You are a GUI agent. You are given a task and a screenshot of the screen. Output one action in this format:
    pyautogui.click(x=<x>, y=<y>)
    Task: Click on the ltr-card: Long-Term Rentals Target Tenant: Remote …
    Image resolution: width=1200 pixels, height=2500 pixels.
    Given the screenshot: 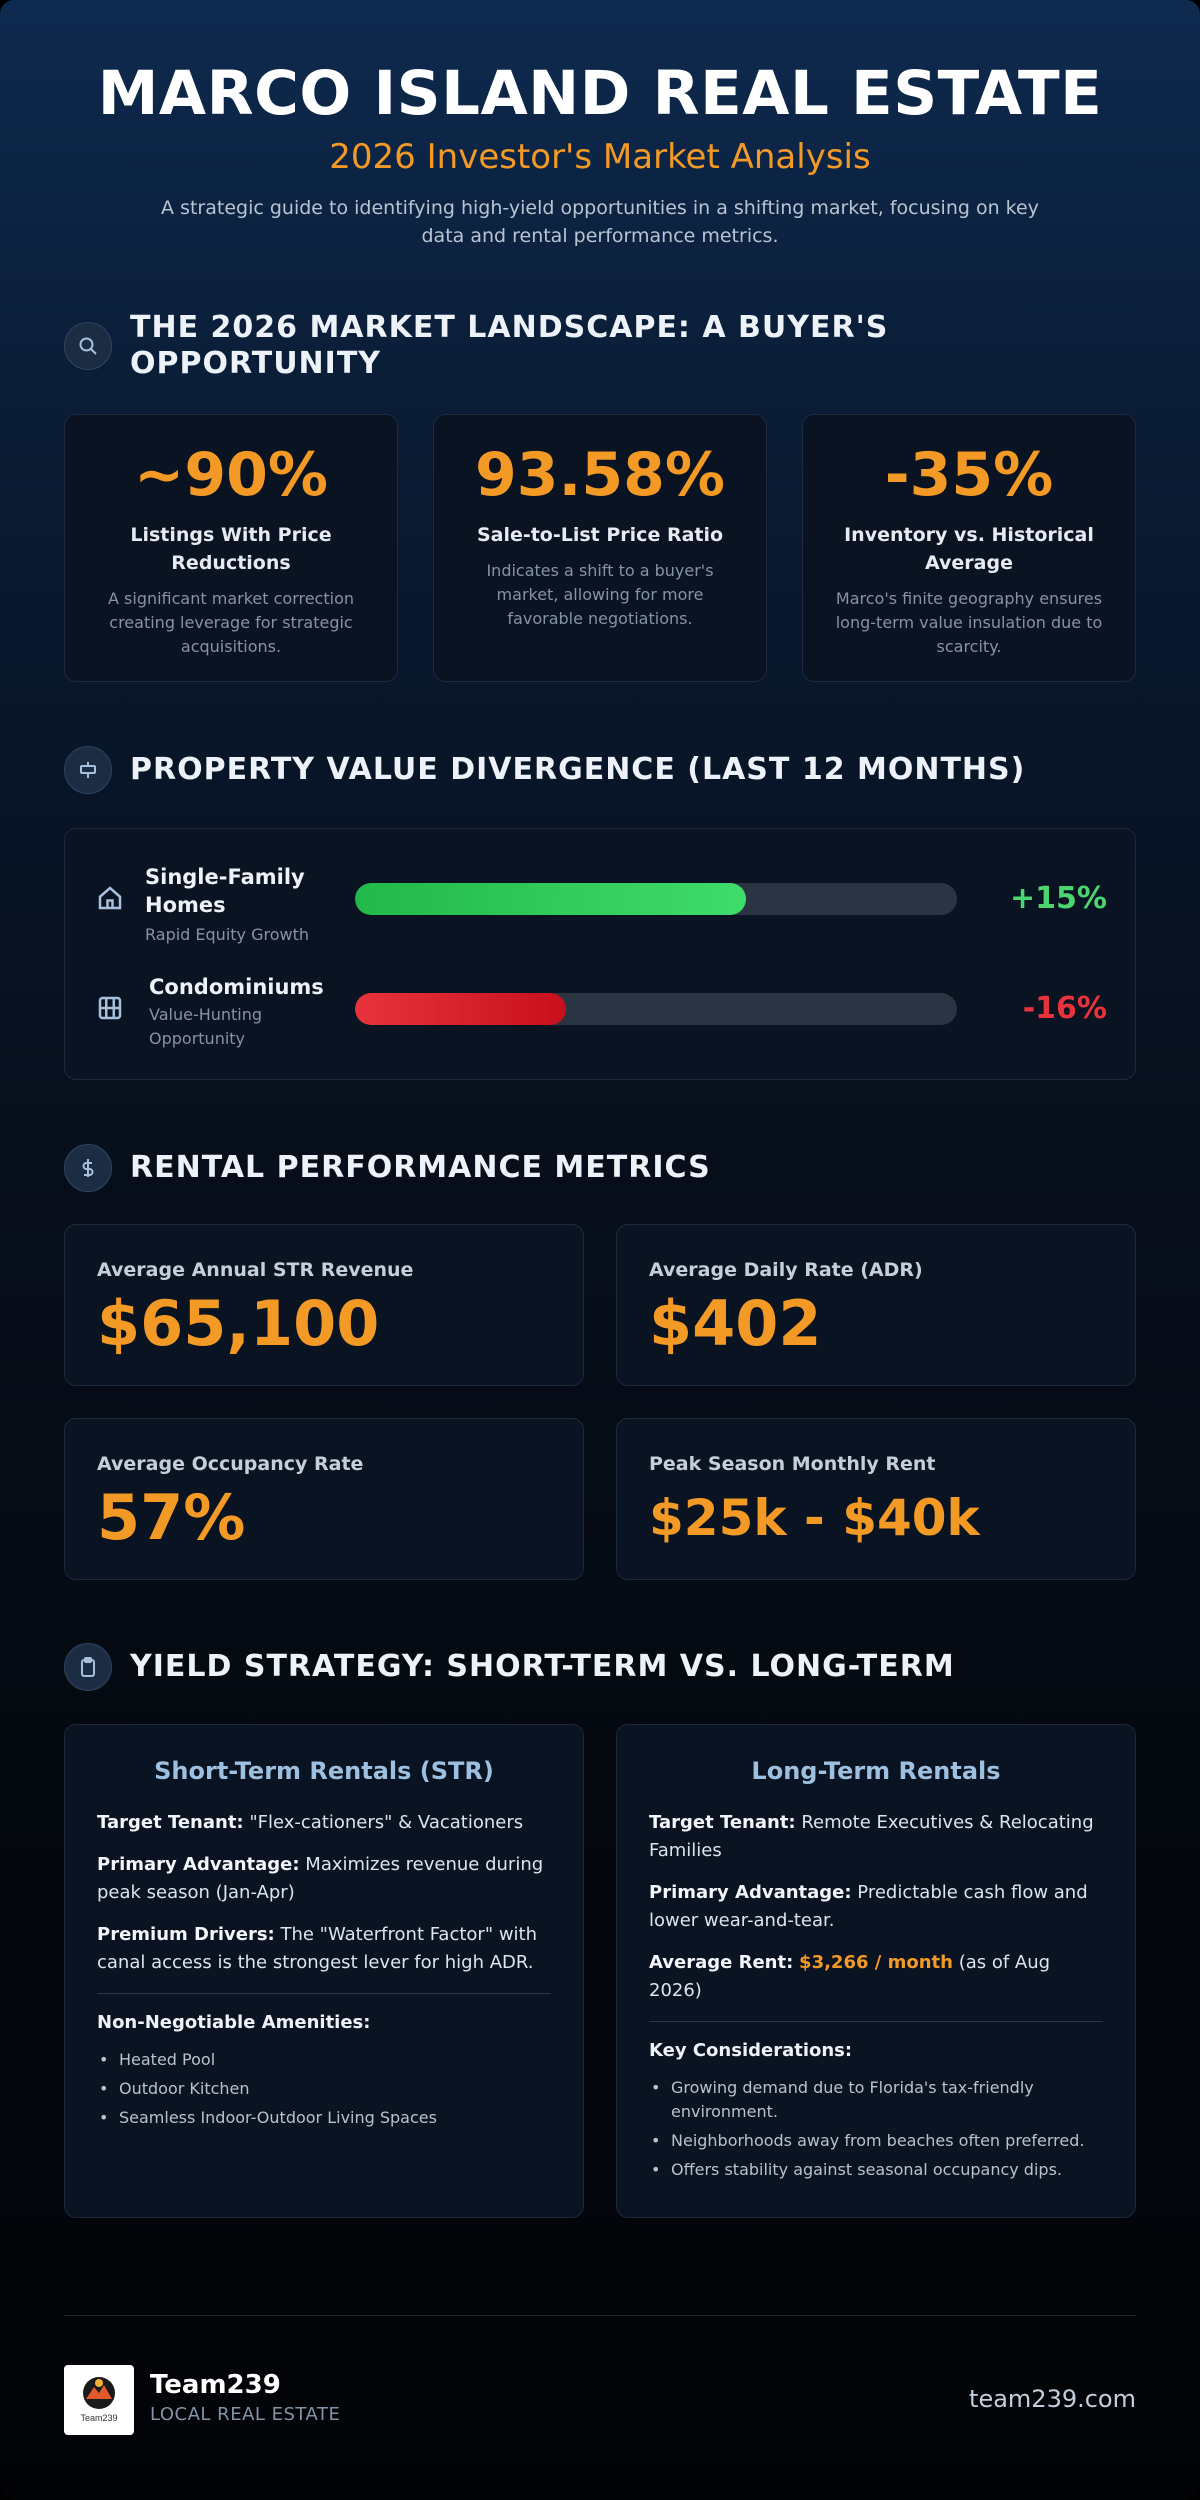 What is the action you would take?
    pyautogui.click(x=876, y=1971)
    